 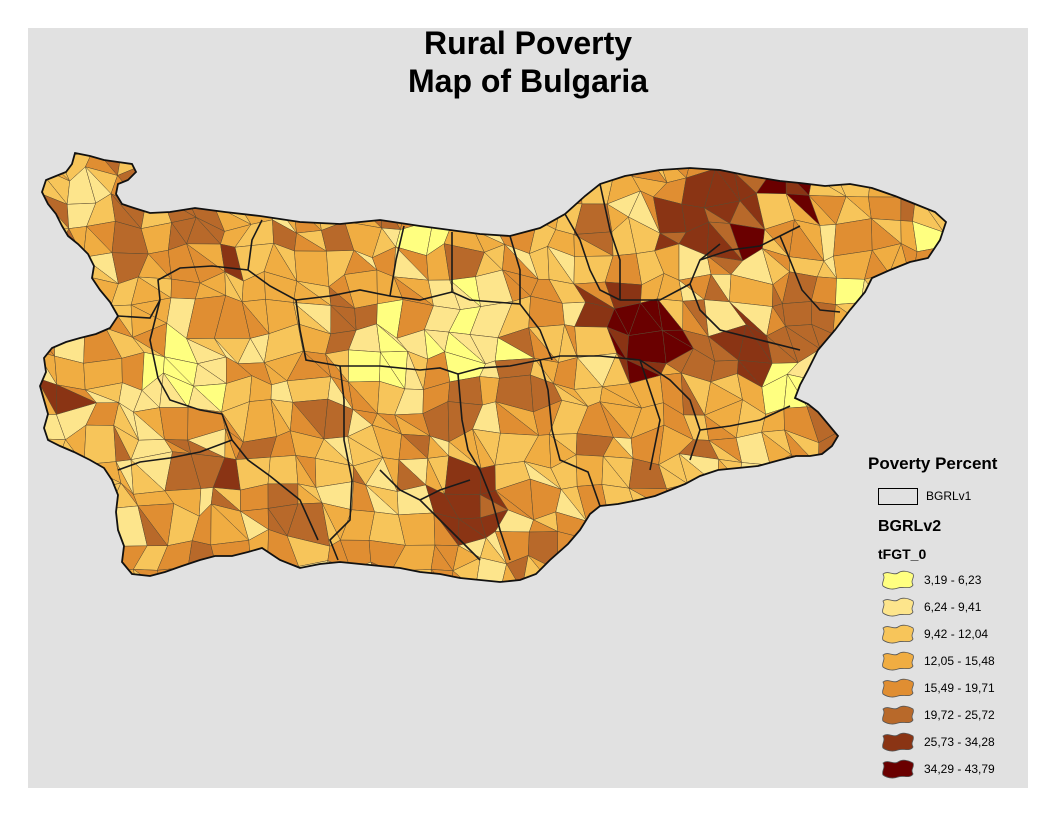 What do you see at coordinates (953, 580) in the screenshot?
I see `legend-class-label: 3,19 - 6,23` at bounding box center [953, 580].